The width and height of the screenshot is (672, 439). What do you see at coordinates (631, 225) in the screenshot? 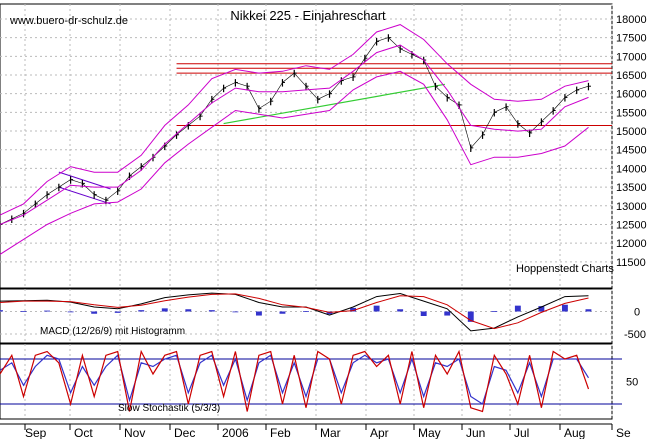
I see `price-tick-label: 12500` at bounding box center [631, 225].